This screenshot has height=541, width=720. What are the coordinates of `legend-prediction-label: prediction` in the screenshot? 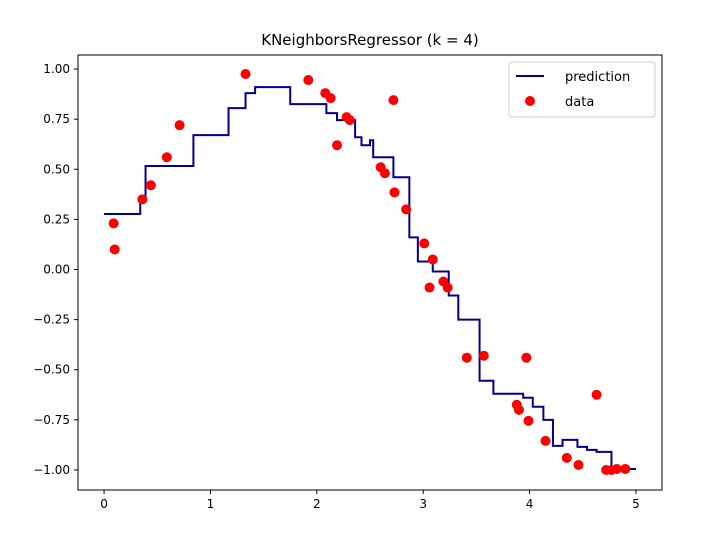 It's located at (597, 77).